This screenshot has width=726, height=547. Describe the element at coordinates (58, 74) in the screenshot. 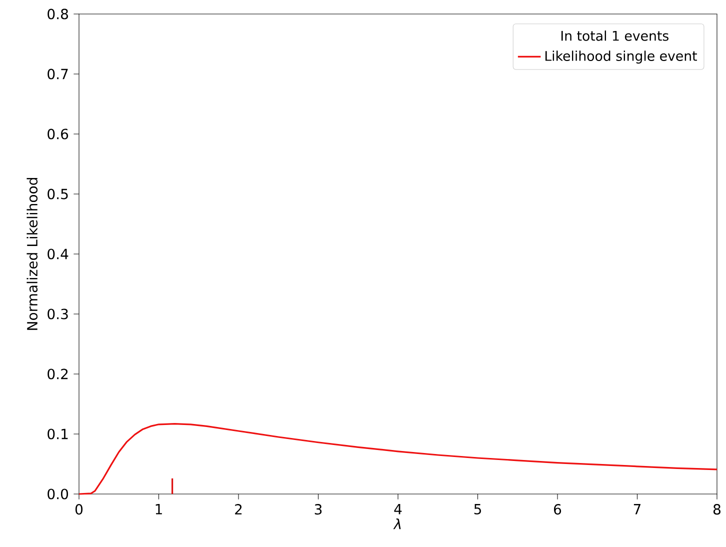

I see `y-tick-label: 0.7` at that location.